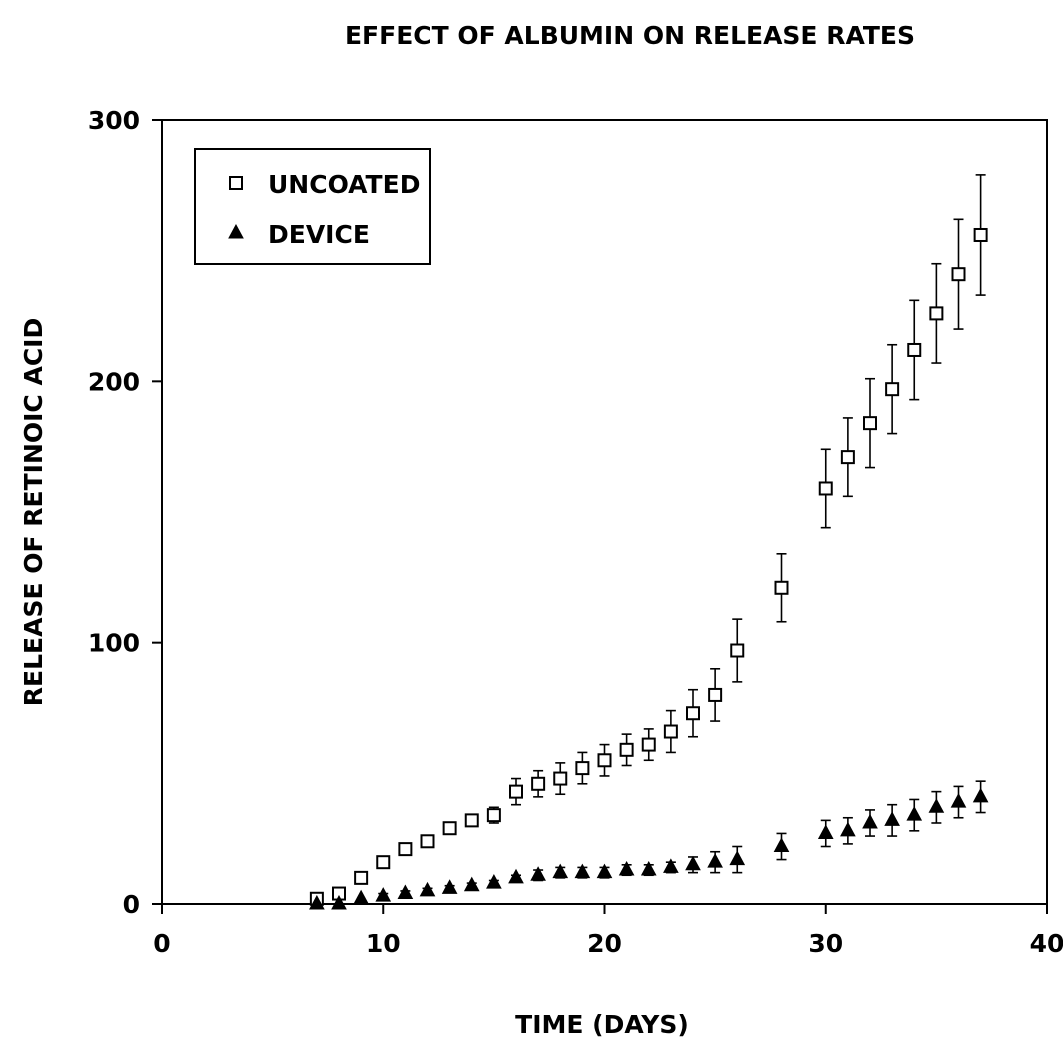 This screenshot has width=1063, height=1057. Describe the element at coordinates (825, 943) in the screenshot. I see `x-tick-label: 30` at that location.